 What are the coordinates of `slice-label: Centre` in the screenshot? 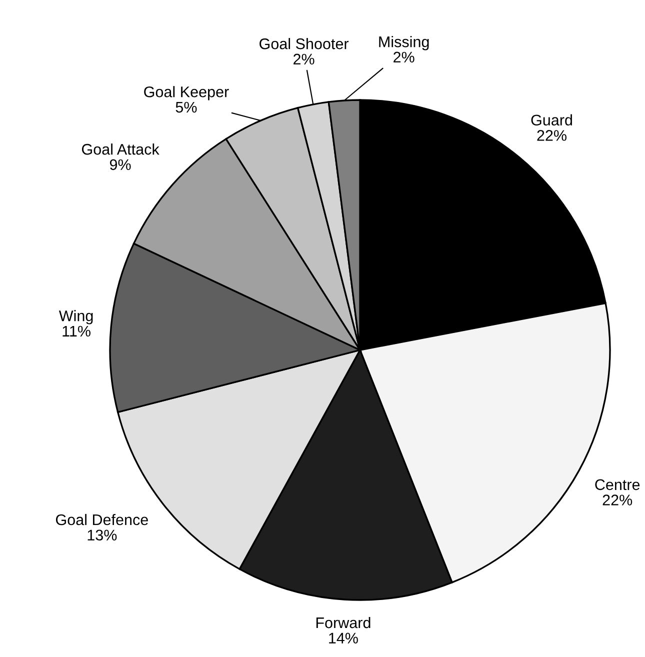 It's located at (617, 484).